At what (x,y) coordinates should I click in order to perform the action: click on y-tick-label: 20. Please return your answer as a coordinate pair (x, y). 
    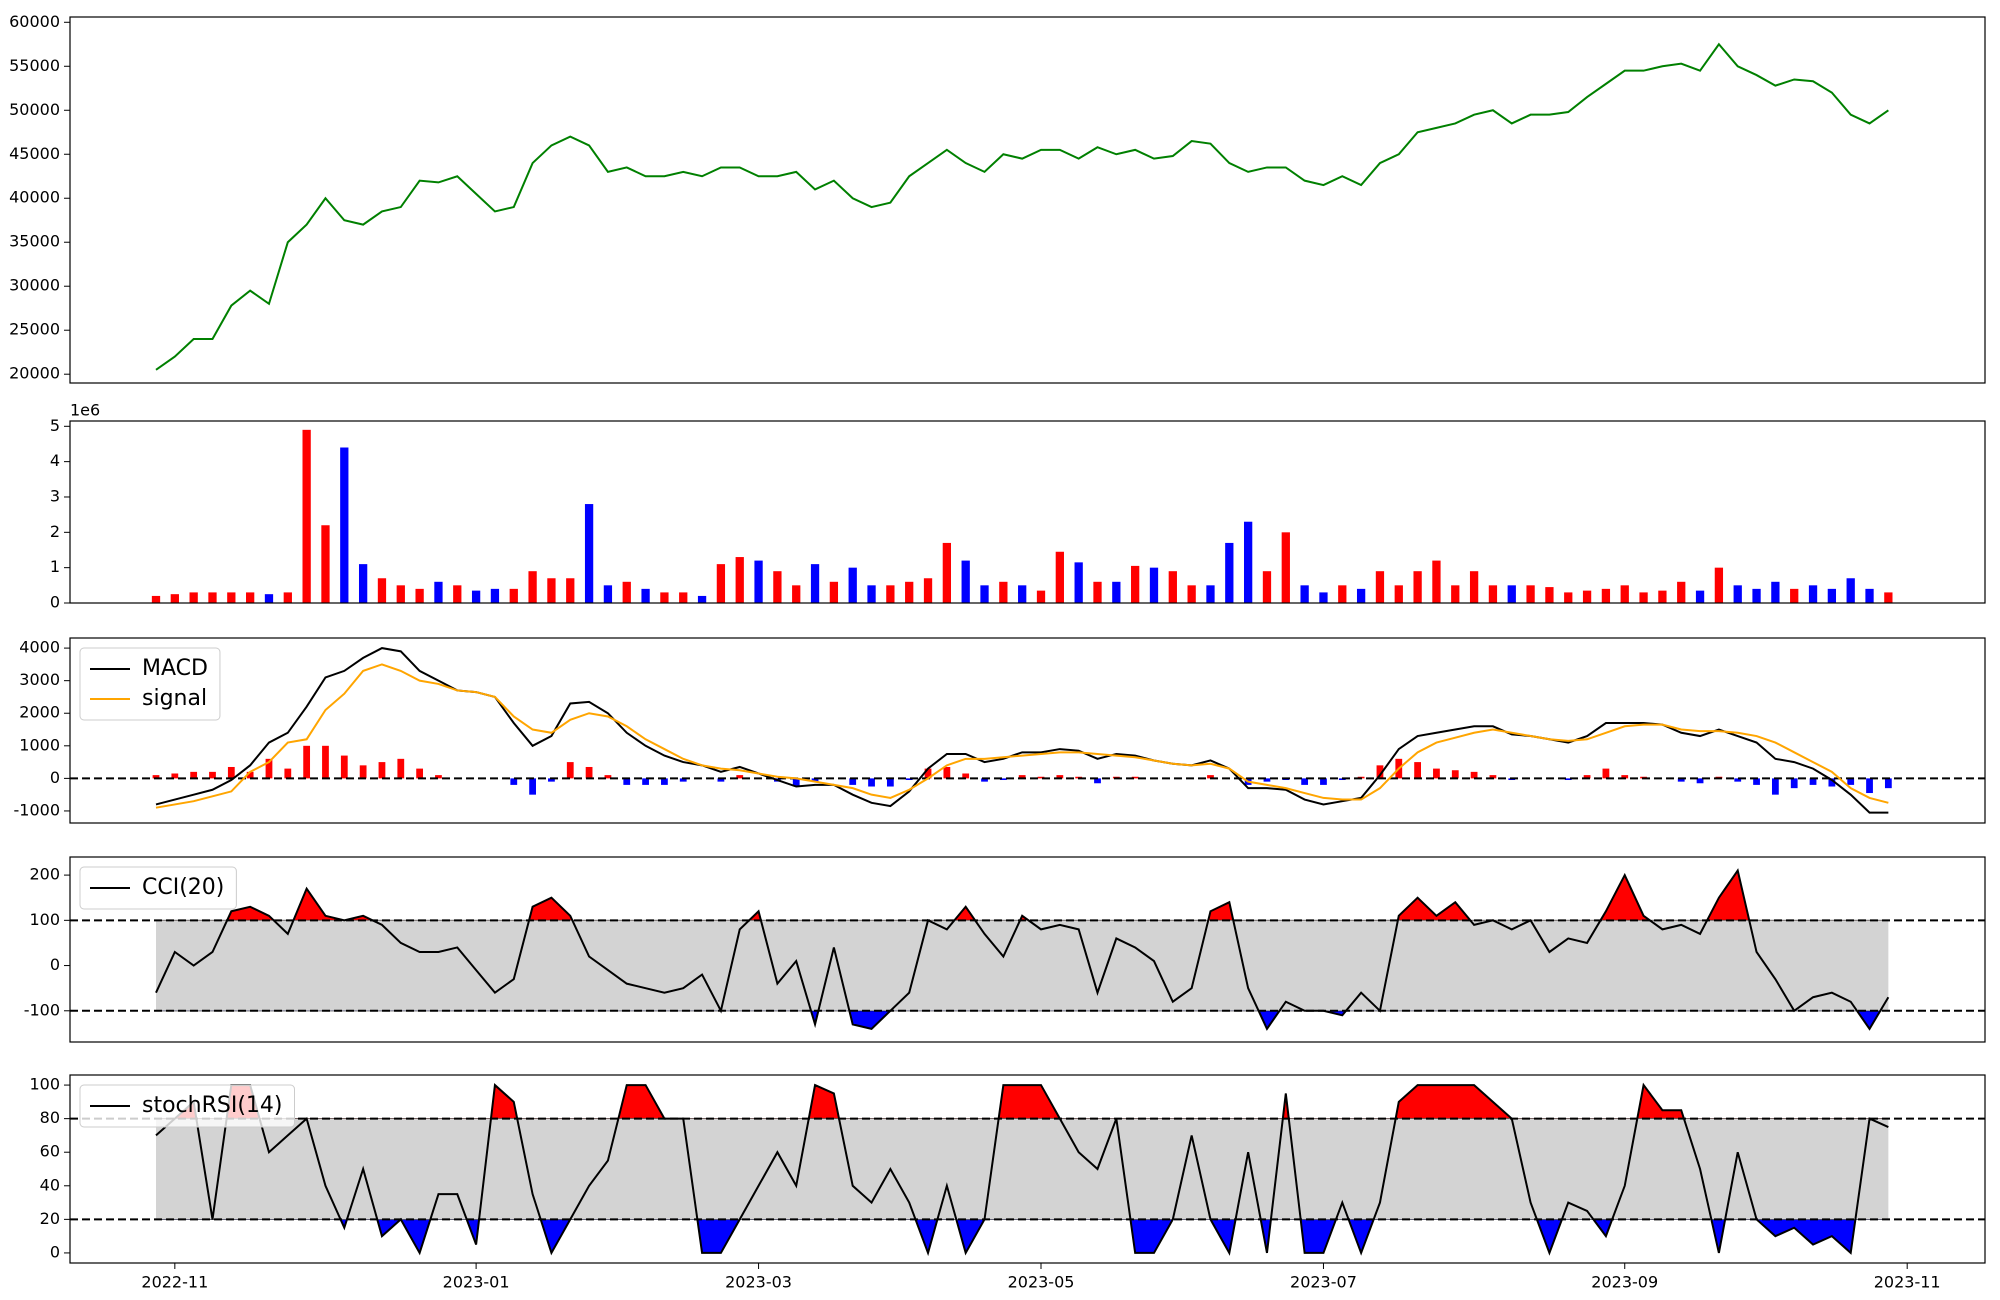
    Looking at the image, I should click on (50, 1218).